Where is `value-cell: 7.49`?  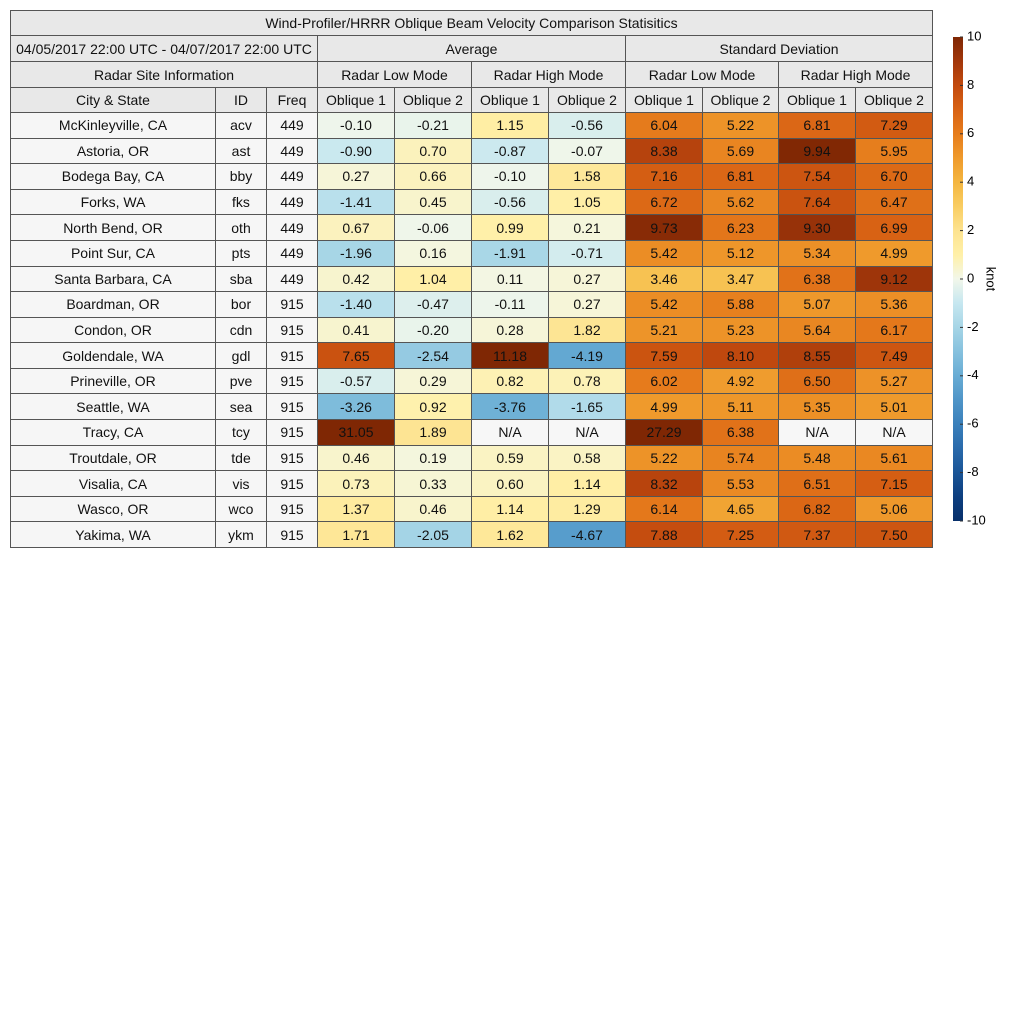 value-cell: 7.49 is located at coordinates (894, 355).